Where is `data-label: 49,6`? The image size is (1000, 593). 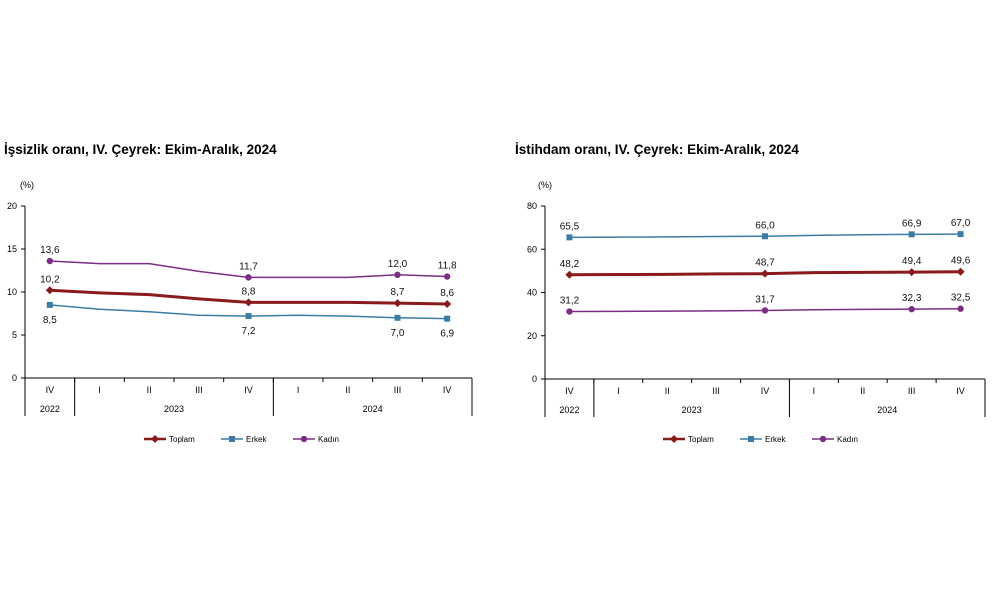 data-label: 49,6 is located at coordinates (961, 261).